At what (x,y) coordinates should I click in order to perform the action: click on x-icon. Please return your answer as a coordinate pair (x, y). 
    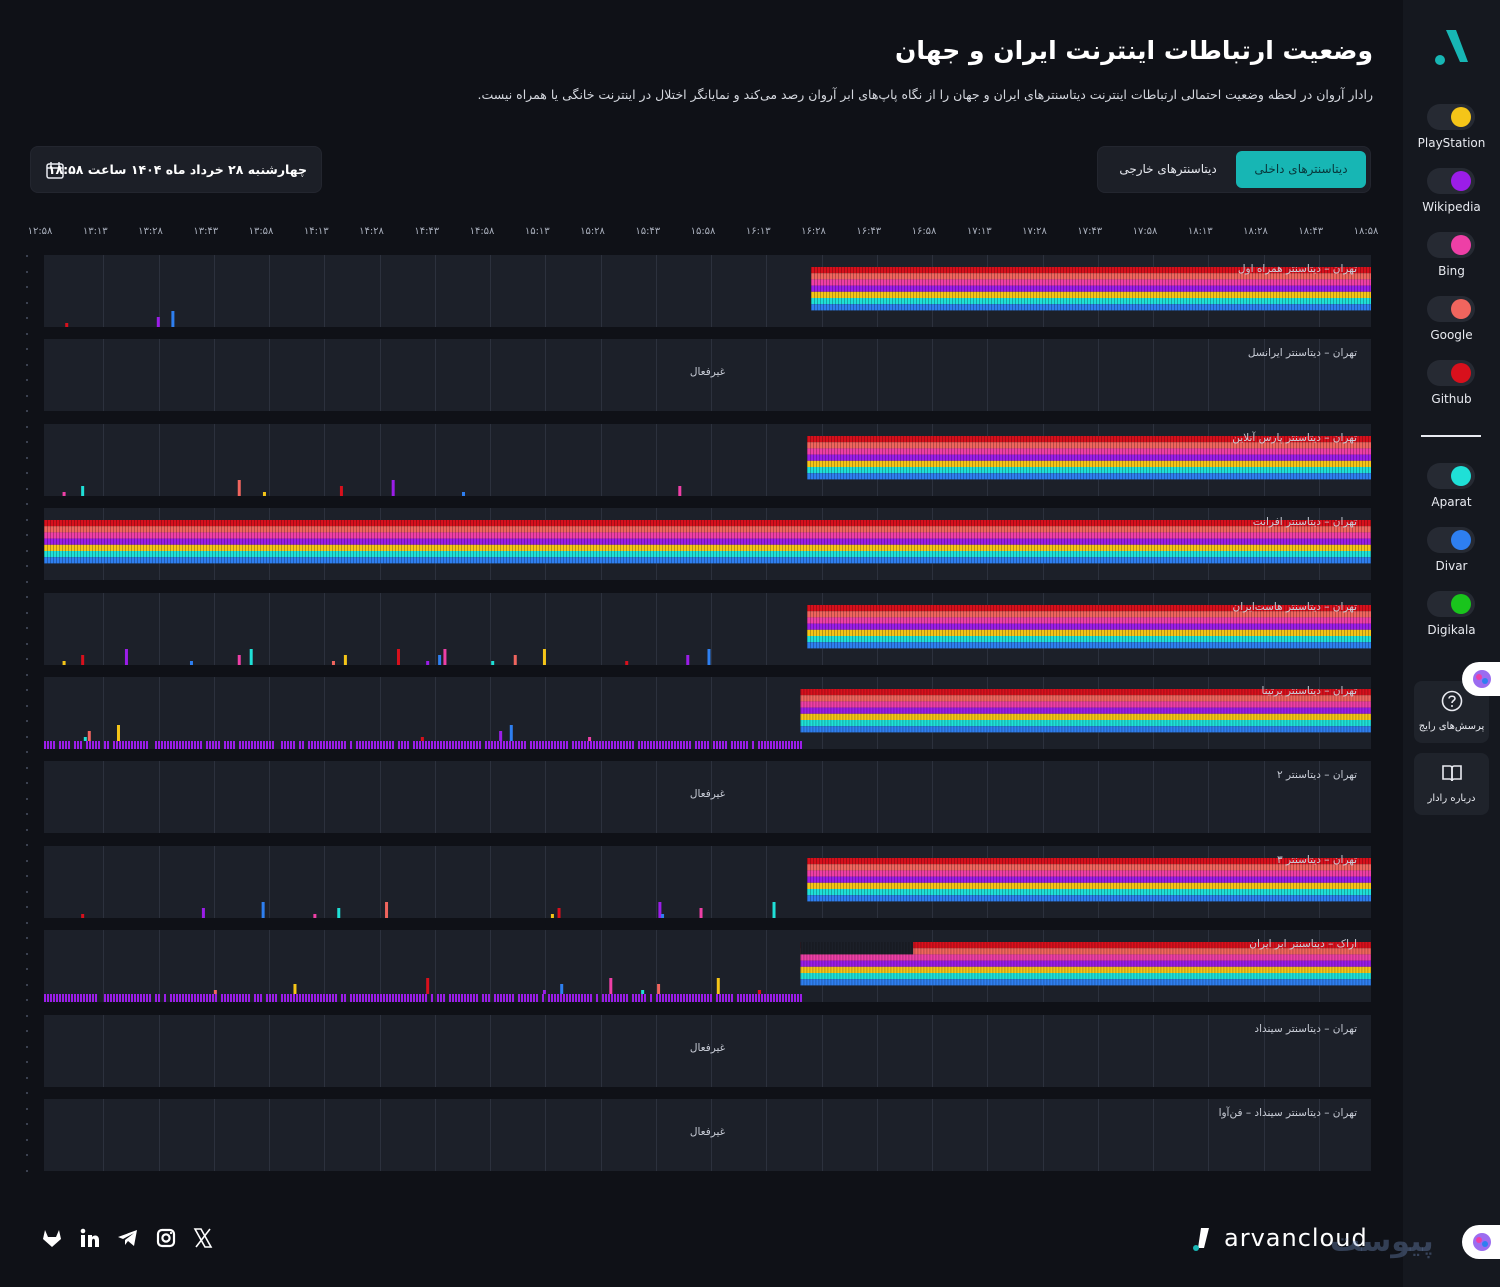
    Looking at the image, I should click on (203, 1238).